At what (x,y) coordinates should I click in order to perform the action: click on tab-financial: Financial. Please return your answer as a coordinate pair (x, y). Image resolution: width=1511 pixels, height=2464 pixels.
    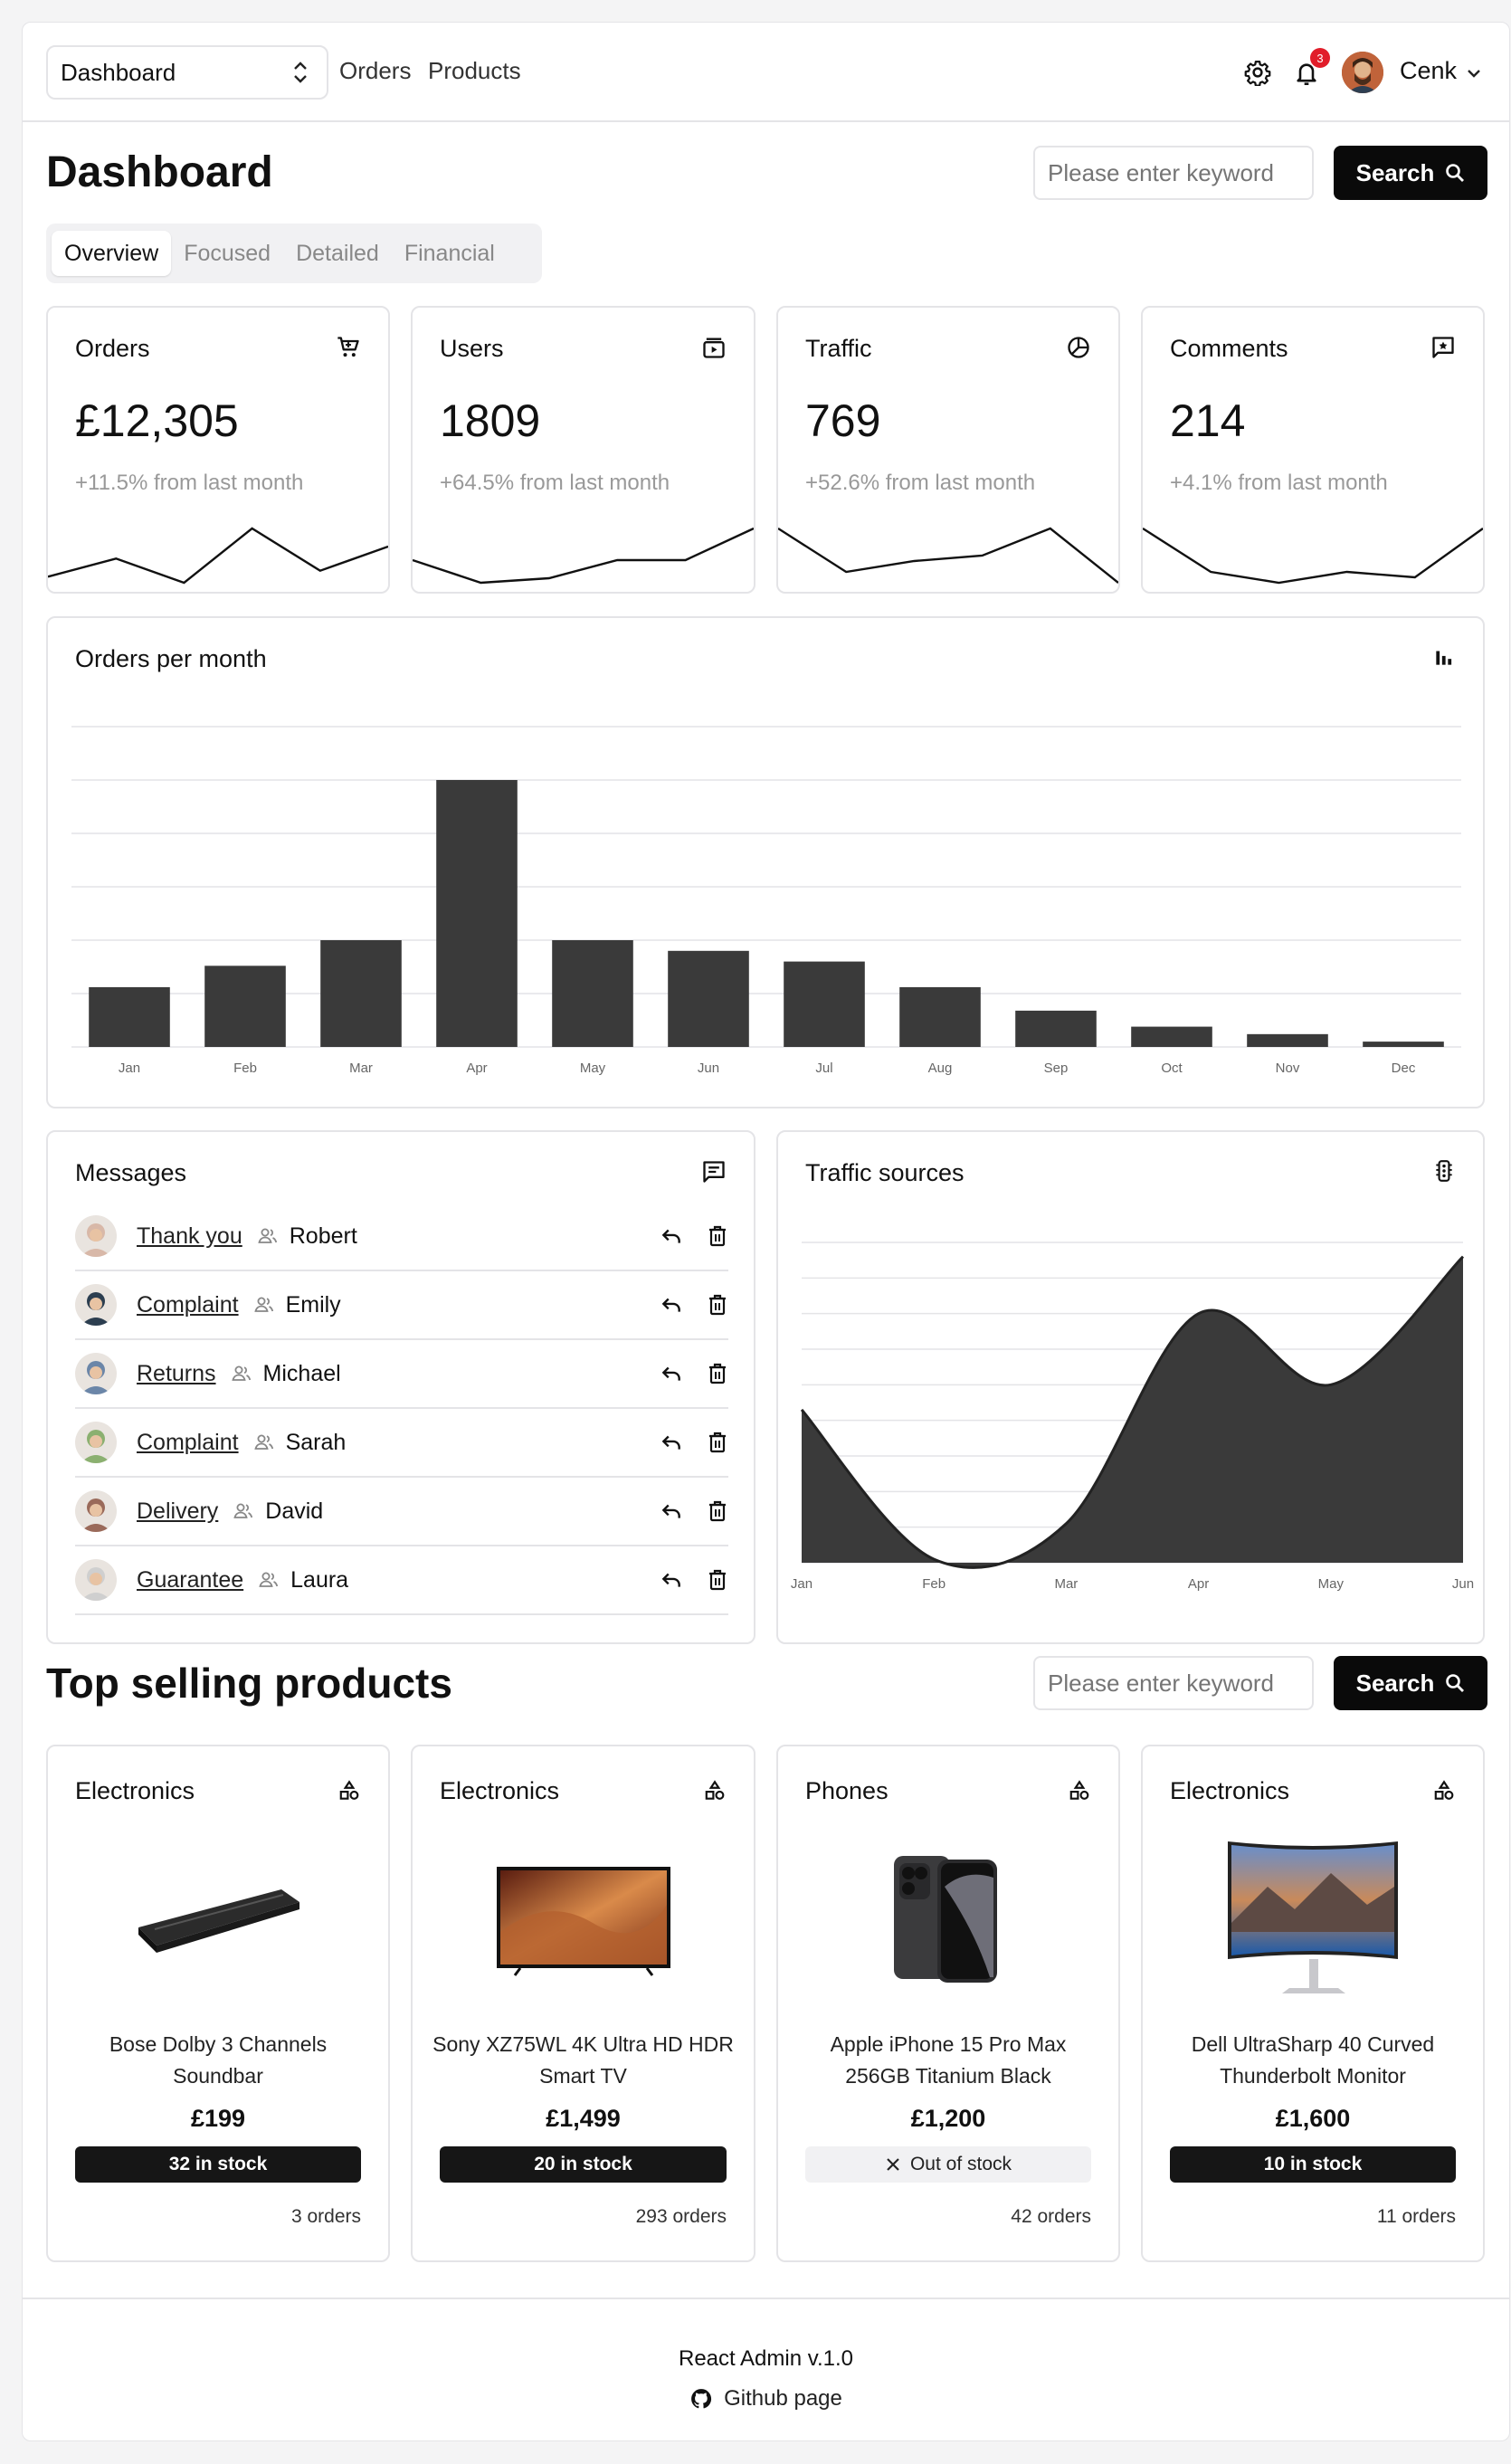
    Looking at the image, I should click on (449, 253).